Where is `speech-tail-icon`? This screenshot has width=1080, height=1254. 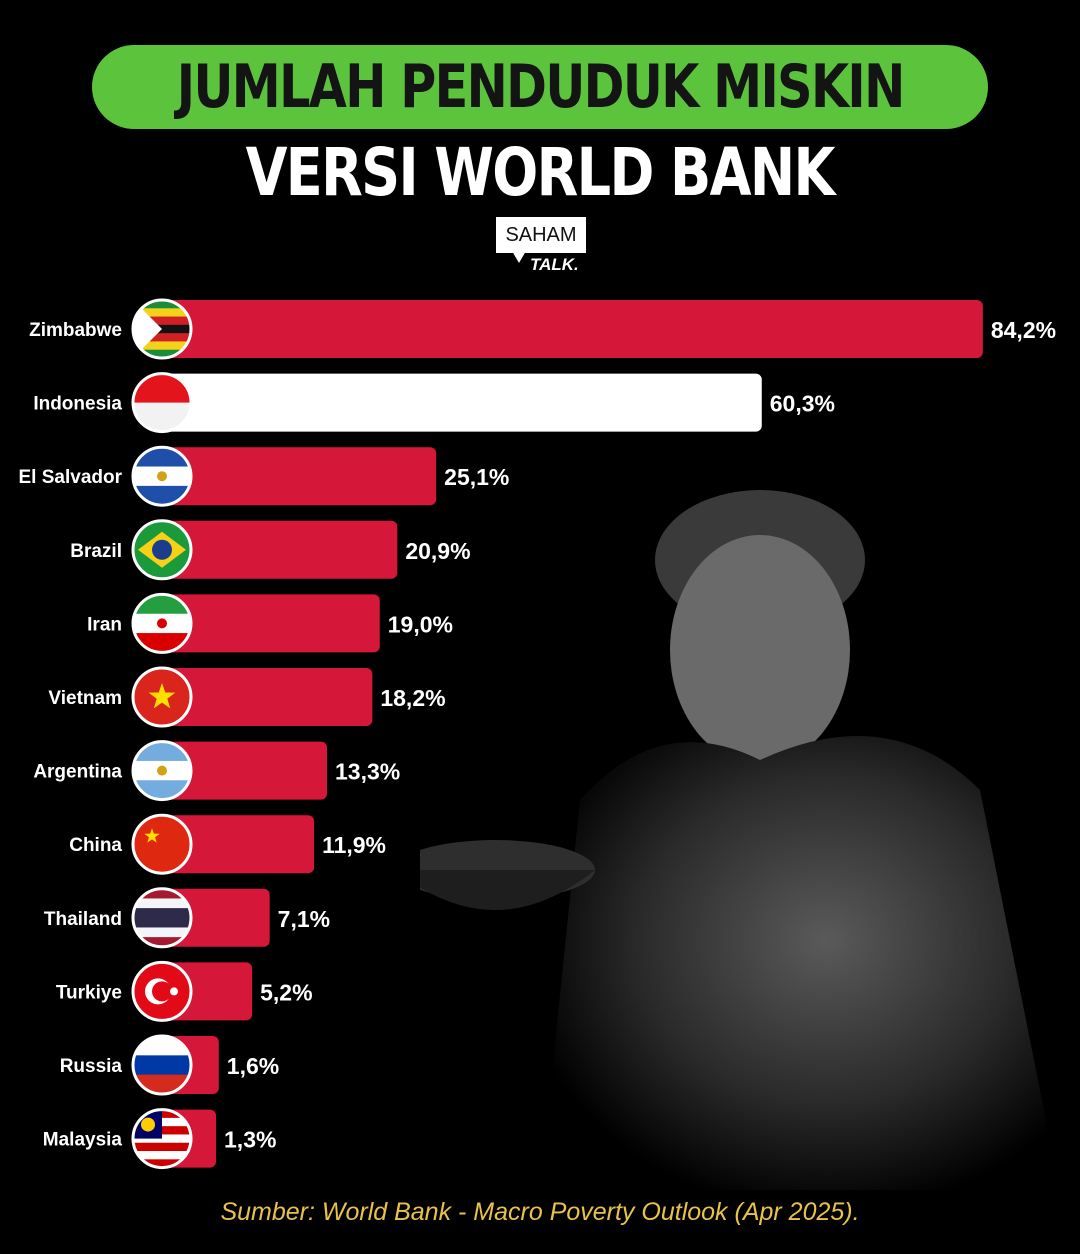 speech-tail-icon is located at coordinates (519, 257).